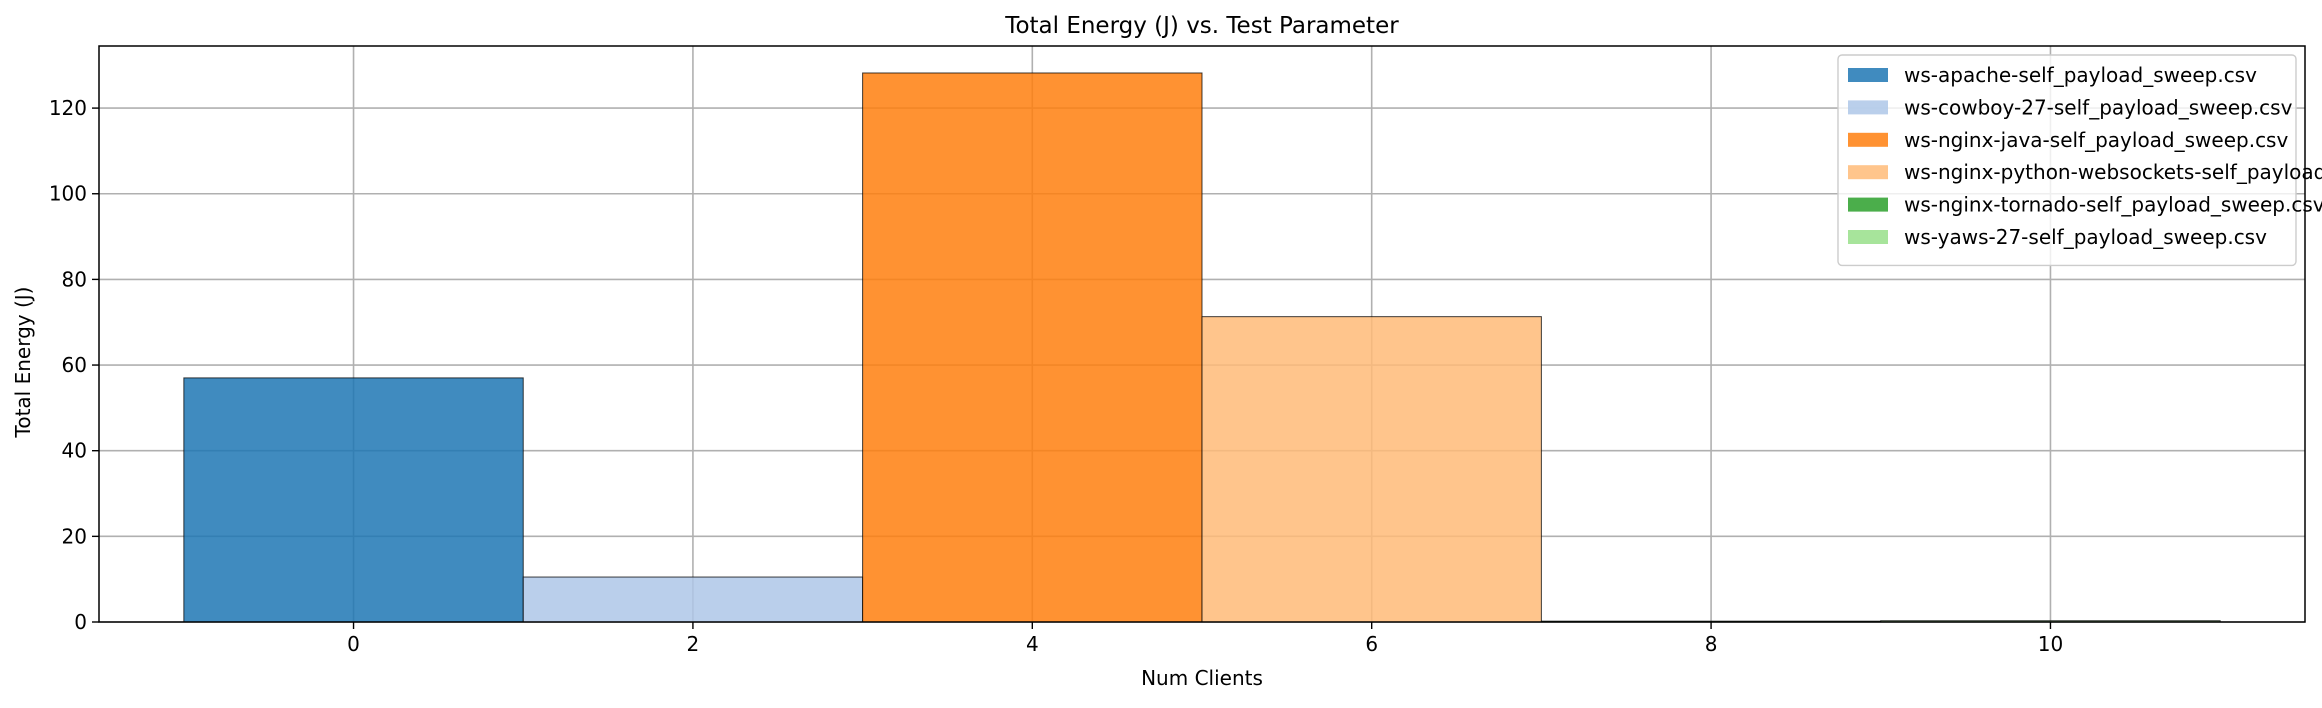  Describe the element at coordinates (1202, 678) in the screenshot. I see `x-axis-label: Num Clients` at that location.